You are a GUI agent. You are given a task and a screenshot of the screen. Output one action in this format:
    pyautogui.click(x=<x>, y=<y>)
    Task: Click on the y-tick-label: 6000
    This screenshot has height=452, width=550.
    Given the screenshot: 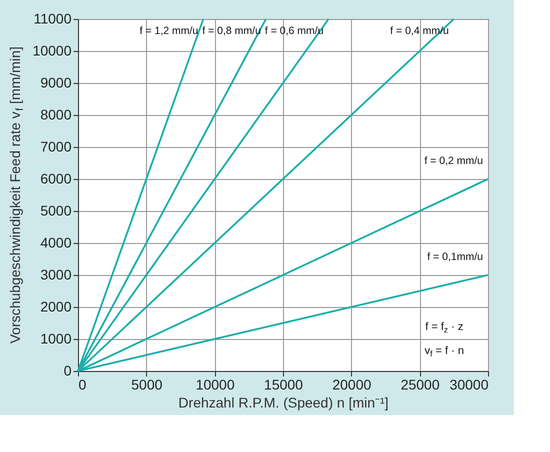 What is the action you would take?
    pyautogui.click(x=56, y=178)
    